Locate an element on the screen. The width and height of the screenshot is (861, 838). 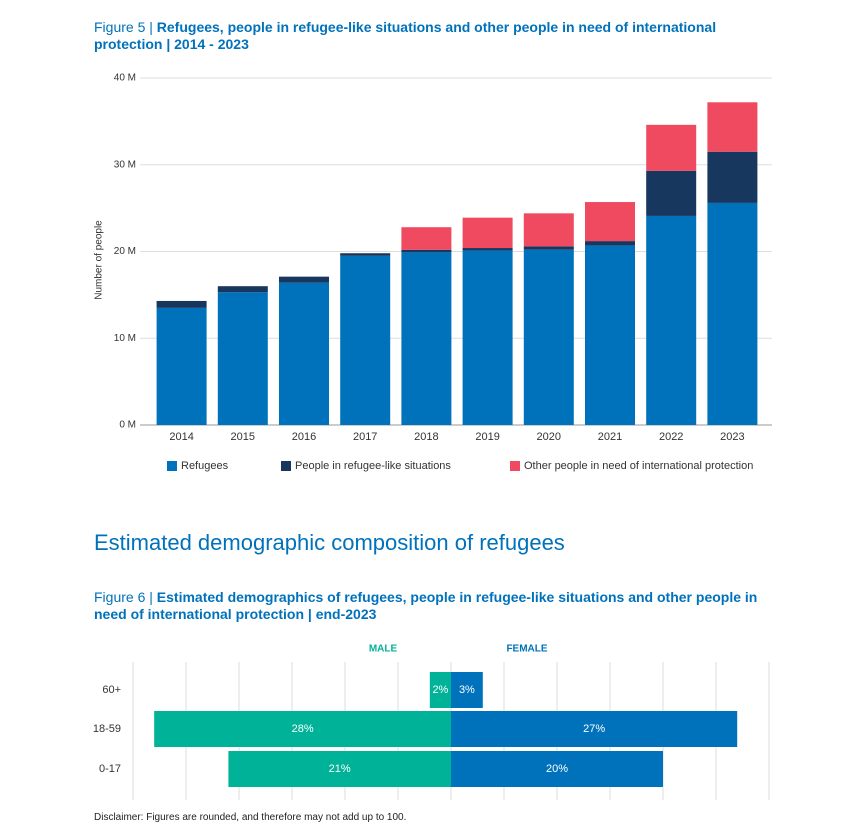
x-tick-label: 2020 is located at coordinates (549, 437).